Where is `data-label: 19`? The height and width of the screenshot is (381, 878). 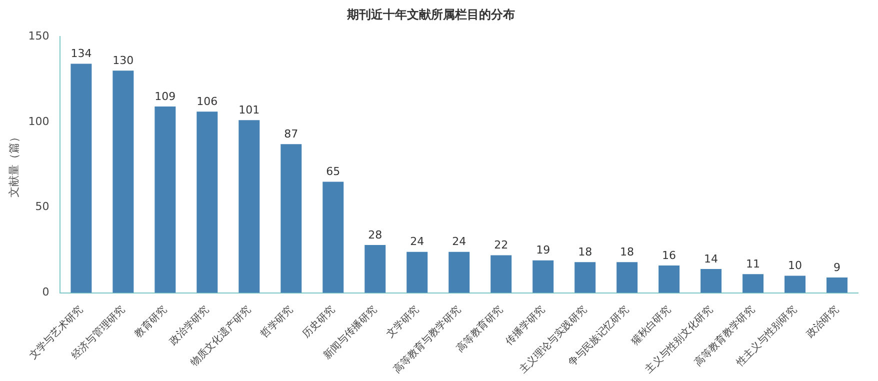 data-label: 19 is located at coordinates (543, 250).